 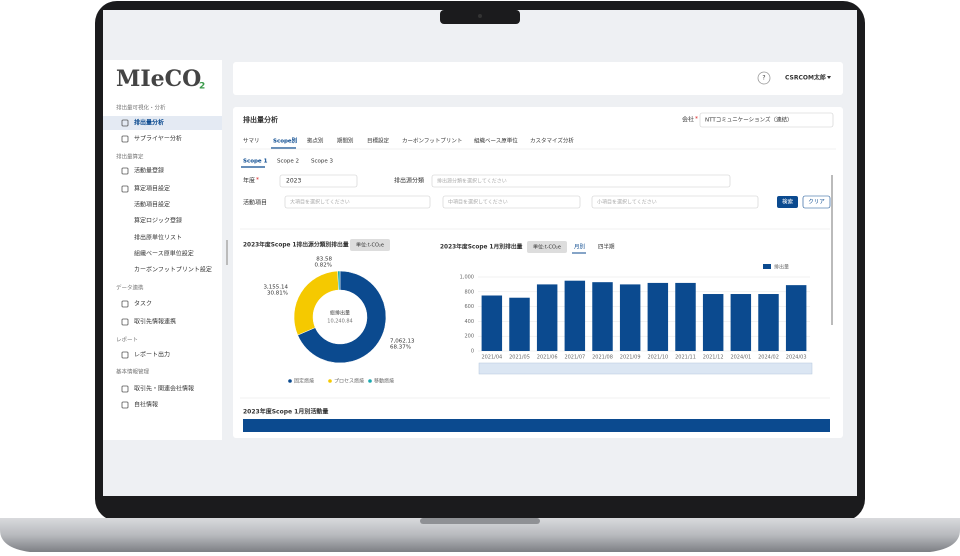 I want to click on menu-item: 算定項目設定, so click(x=152, y=189).